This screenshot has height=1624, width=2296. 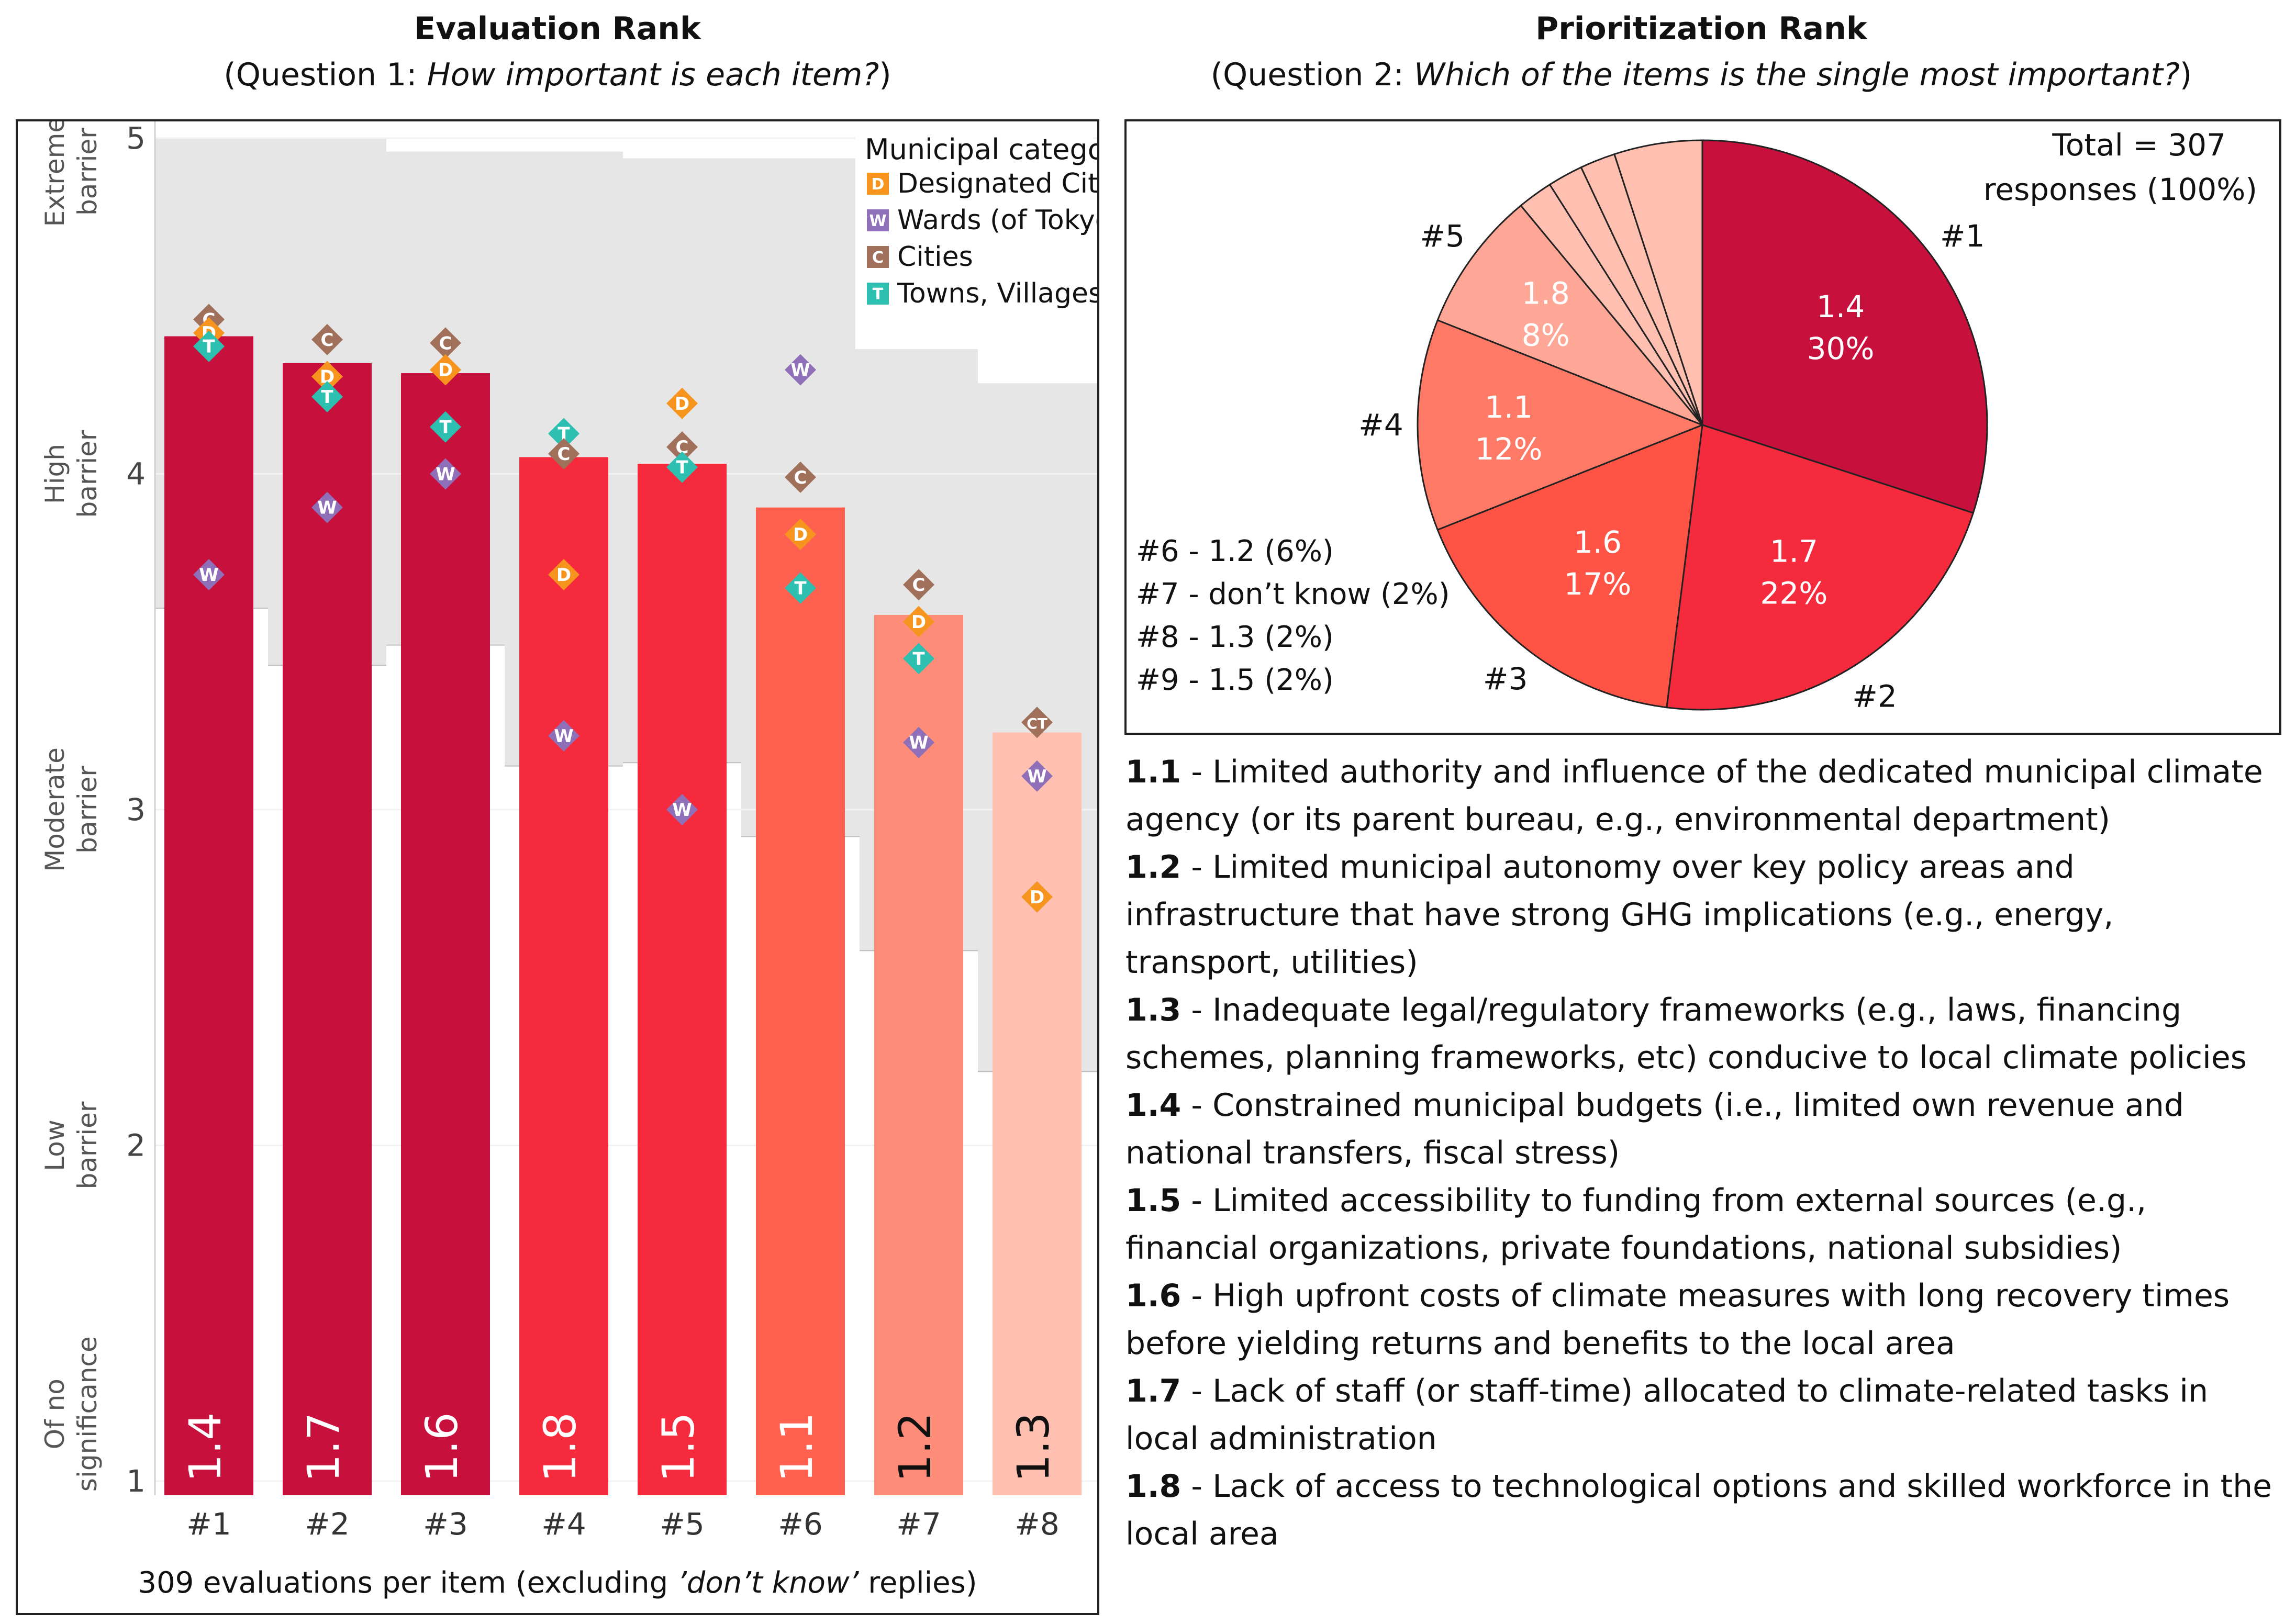 I want to click on legend-item: T Towns, Villages, so click(x=985, y=293).